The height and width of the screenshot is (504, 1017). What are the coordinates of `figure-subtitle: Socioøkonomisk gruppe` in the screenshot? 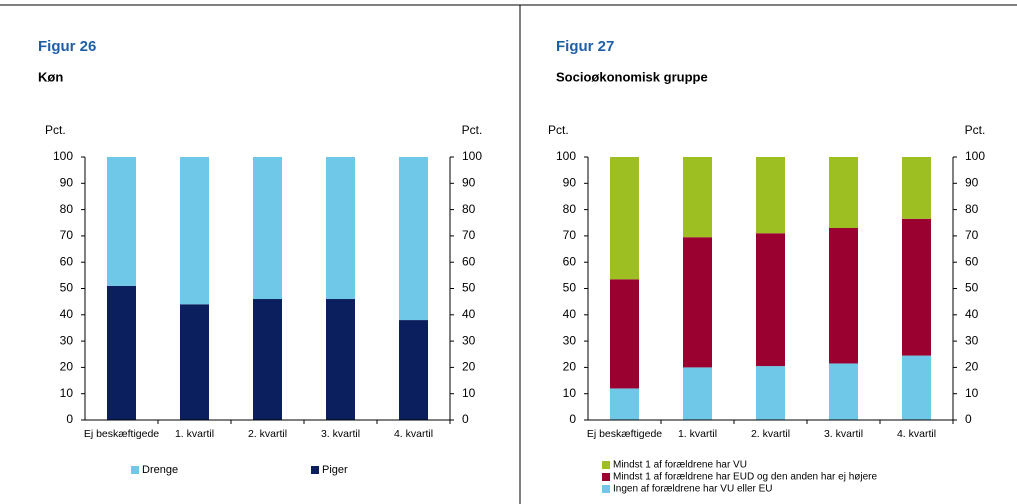 It's located at (632, 76).